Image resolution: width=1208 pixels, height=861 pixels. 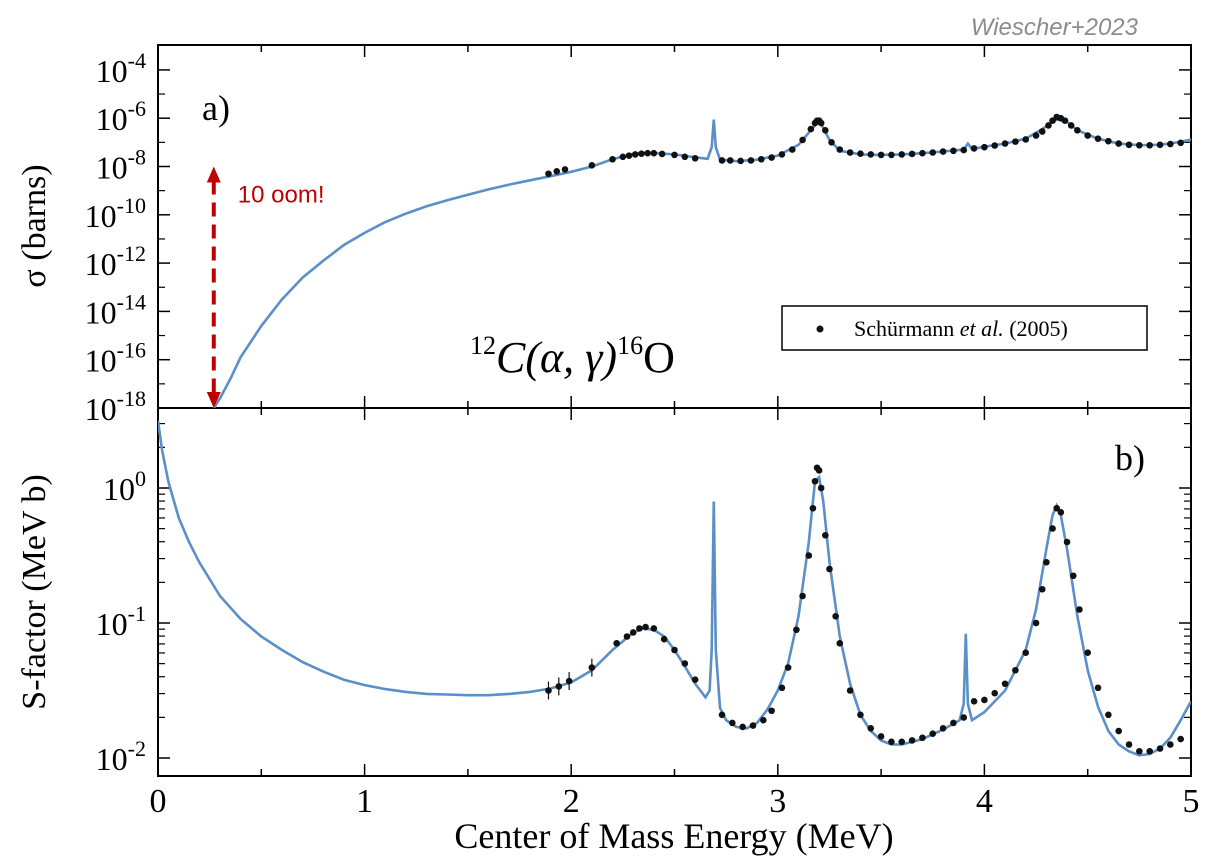 I want to click on y-tick-label: 10⁻¹⁶, so click(x=115, y=358).